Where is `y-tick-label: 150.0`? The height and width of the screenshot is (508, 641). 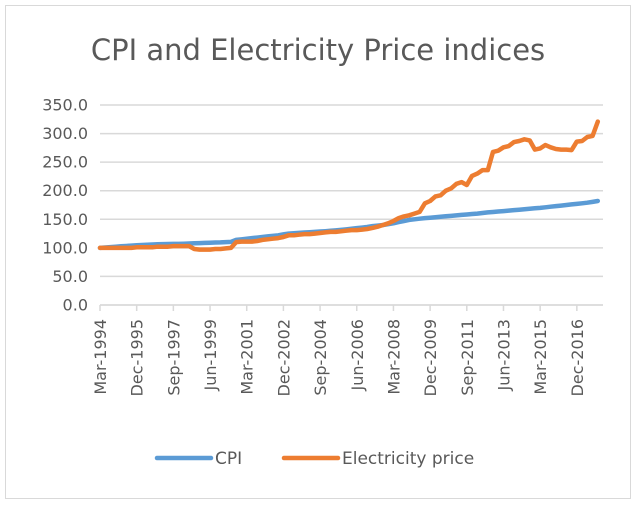
y-tick-label: 150.0 is located at coordinates (65, 219).